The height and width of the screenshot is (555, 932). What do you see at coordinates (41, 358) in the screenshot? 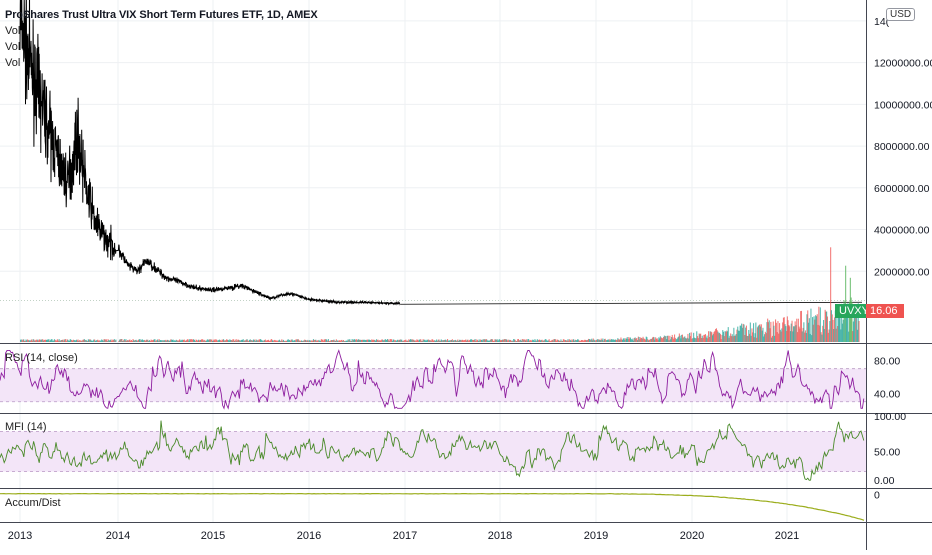
I see `rsi-pane-label: RSI (14, close)` at bounding box center [41, 358].